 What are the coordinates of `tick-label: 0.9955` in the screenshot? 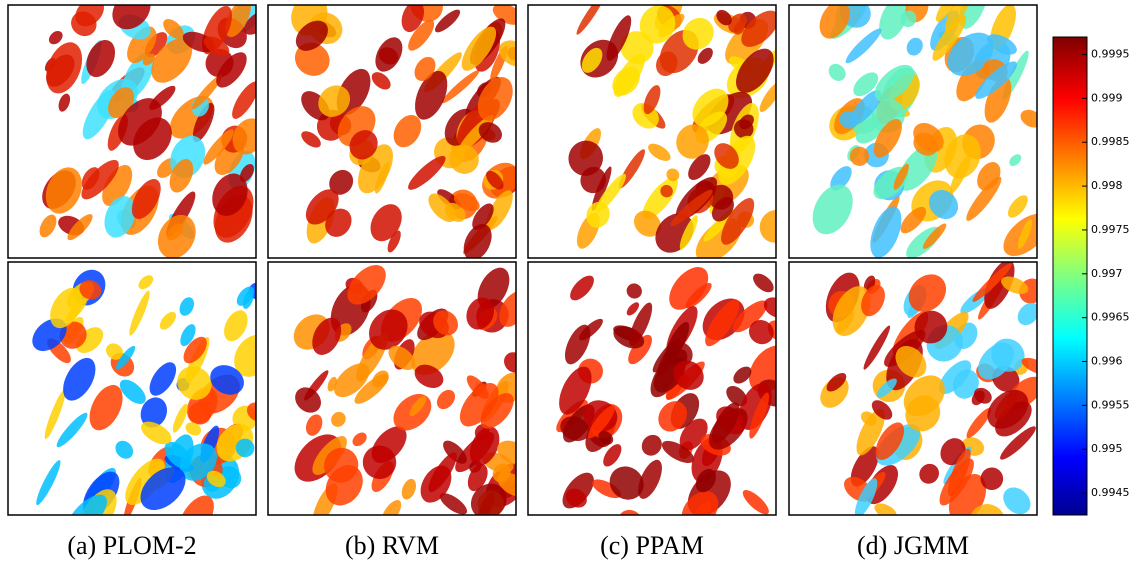 It's located at (1110, 404).